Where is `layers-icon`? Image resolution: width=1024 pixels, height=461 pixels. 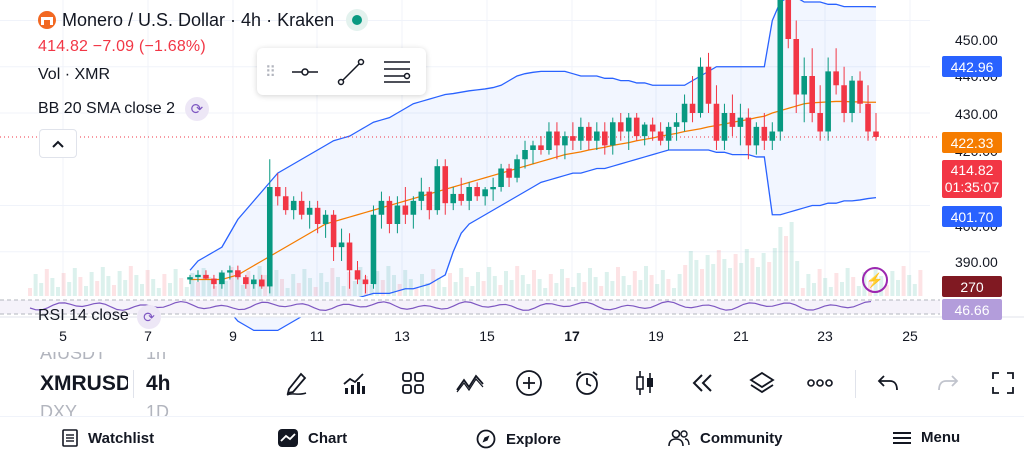 layers-icon is located at coordinates (762, 383).